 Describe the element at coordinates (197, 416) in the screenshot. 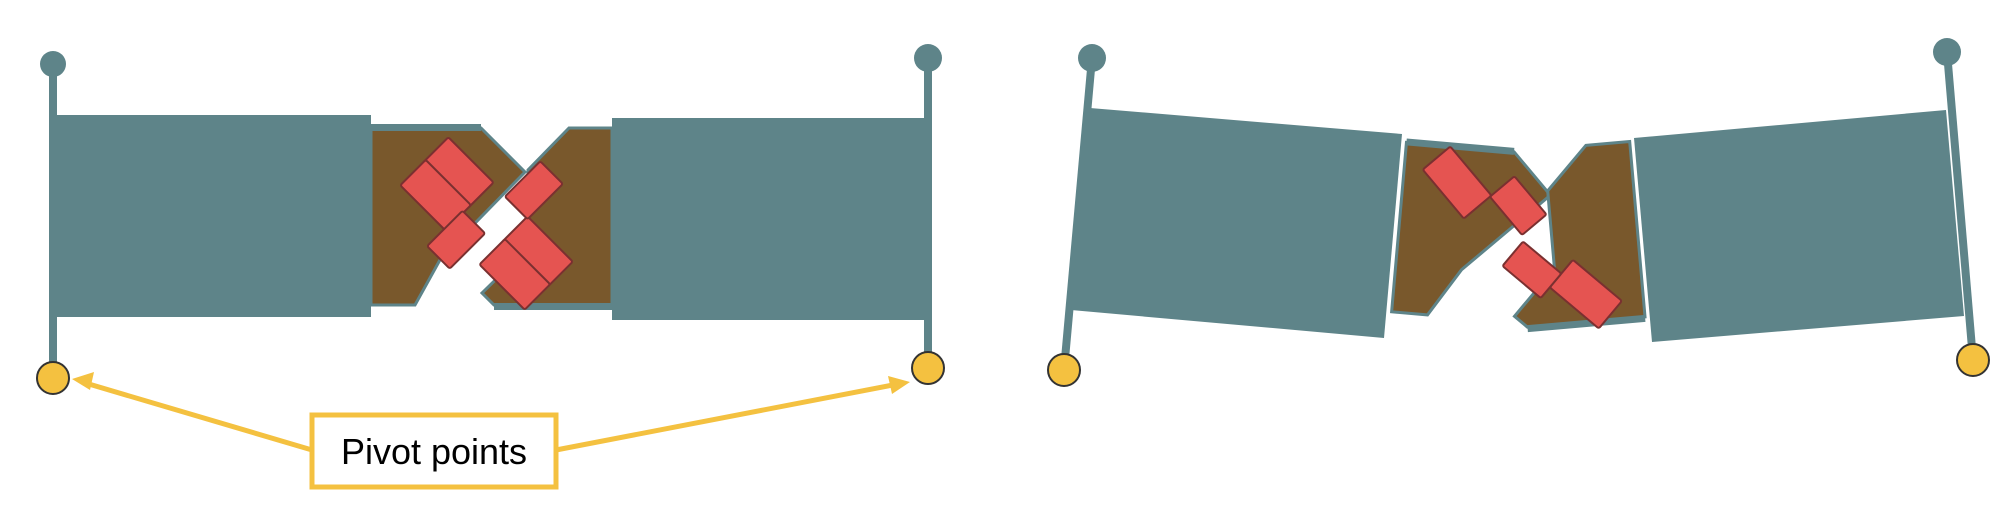

I see `callout-line-left` at that location.